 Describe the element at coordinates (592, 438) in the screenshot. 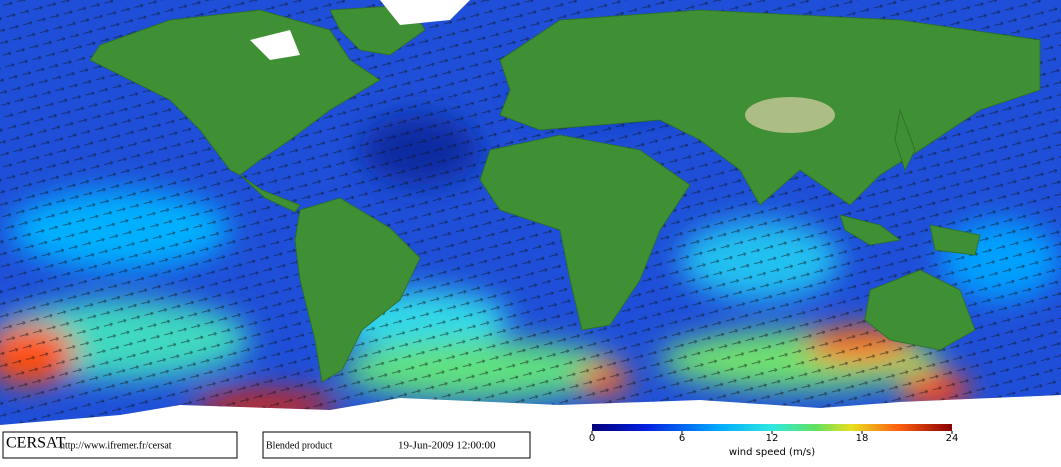

I see `colorbar-tick-label: 0` at that location.